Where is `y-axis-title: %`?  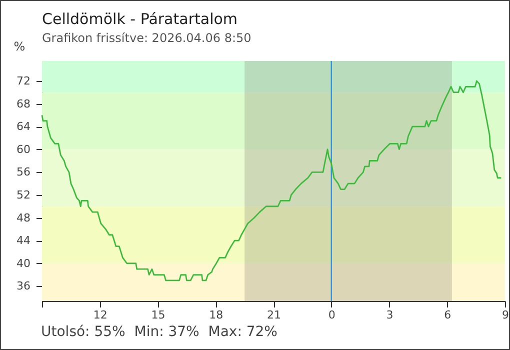 y-axis-title: % is located at coordinates (20, 47).